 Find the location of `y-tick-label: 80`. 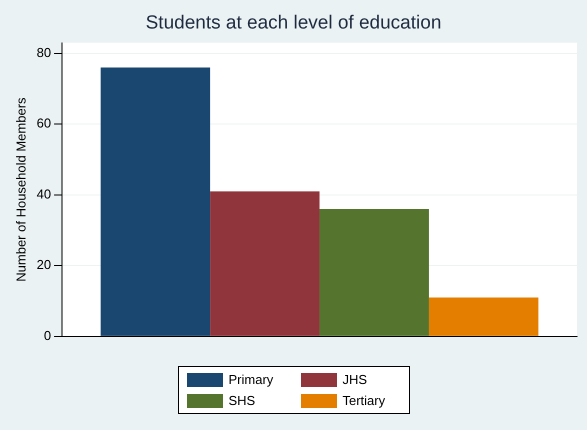

y-tick-label: 80 is located at coordinates (44, 52).